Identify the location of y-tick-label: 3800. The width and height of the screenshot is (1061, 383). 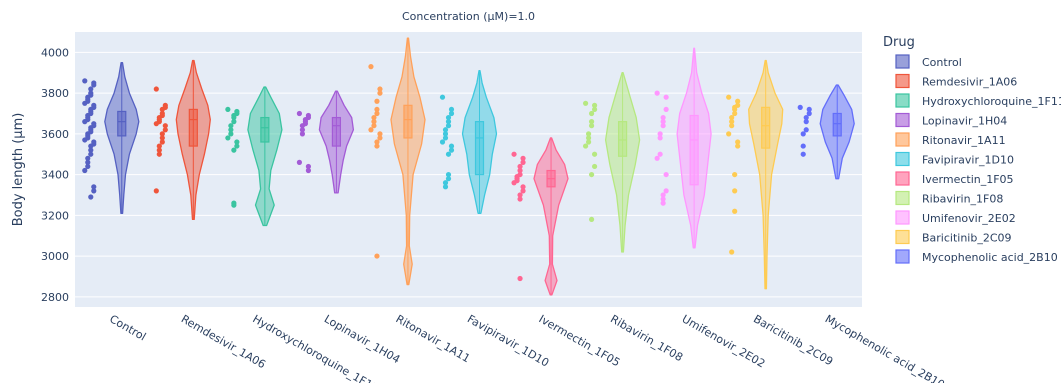
(55, 93).